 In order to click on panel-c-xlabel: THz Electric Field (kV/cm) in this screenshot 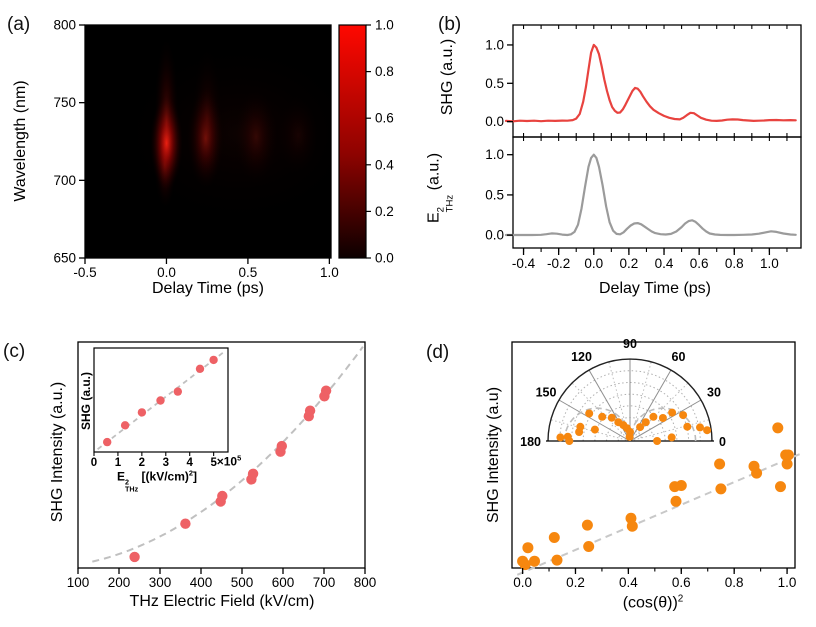, I will do `click(222, 601)`.